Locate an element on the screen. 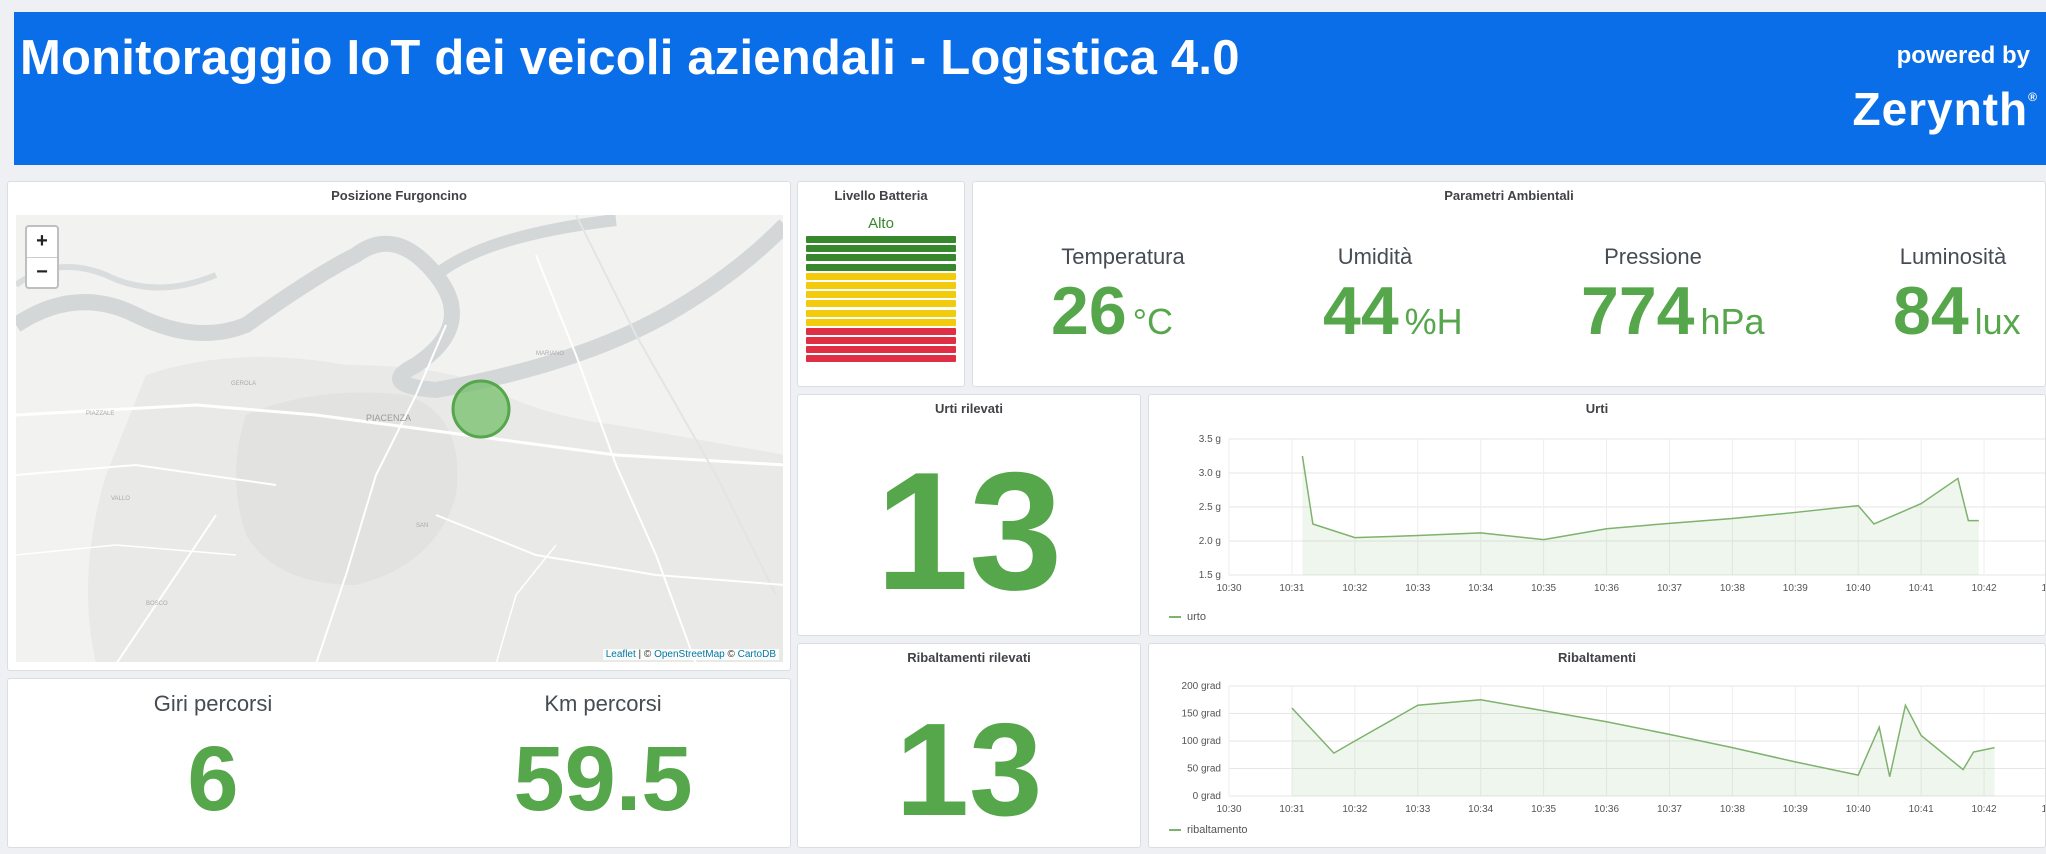 This screenshot has width=2046, height=854. brand-name: Zerynth is located at coordinates (1940, 109).